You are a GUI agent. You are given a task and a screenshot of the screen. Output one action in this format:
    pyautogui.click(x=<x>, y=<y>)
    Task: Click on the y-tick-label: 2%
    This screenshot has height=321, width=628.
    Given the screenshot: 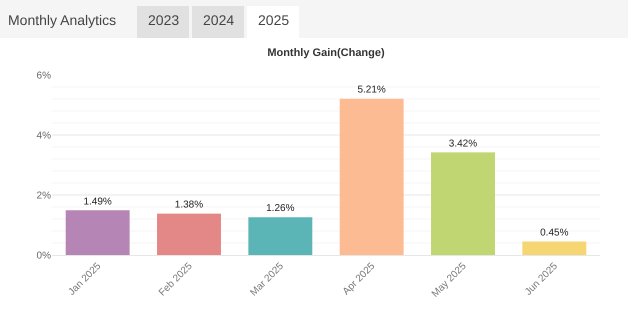 What is the action you would take?
    pyautogui.click(x=44, y=196)
    